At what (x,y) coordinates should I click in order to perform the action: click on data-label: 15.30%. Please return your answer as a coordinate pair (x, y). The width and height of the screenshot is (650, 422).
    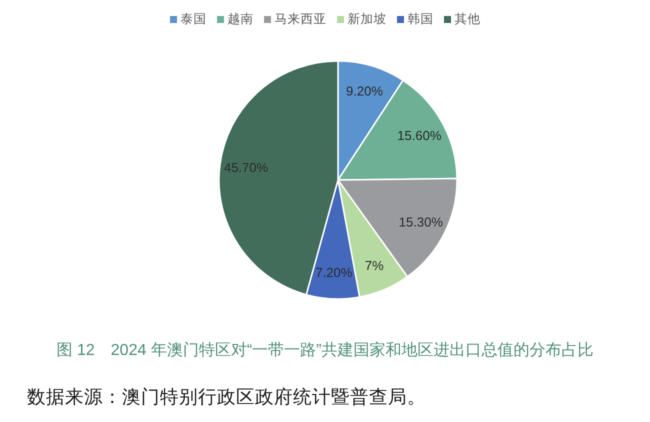
    Looking at the image, I should click on (421, 222).